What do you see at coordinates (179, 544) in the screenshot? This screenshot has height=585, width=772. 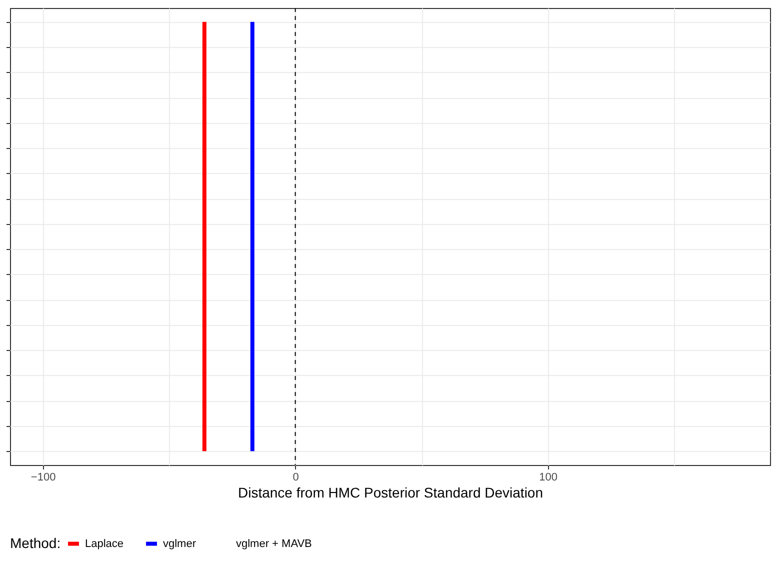 I see `legend-label: vglmer` at bounding box center [179, 544].